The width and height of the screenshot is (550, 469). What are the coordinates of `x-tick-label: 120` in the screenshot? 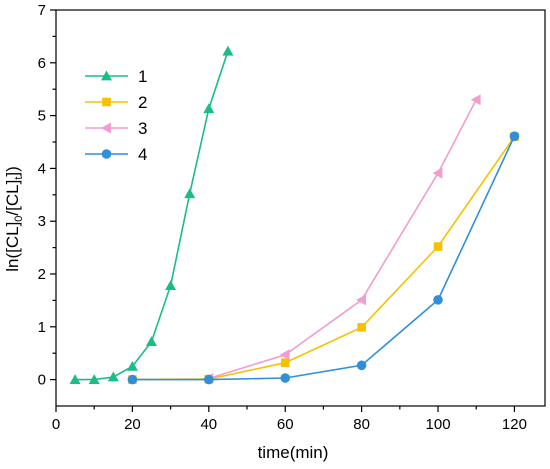 It's located at (514, 424).